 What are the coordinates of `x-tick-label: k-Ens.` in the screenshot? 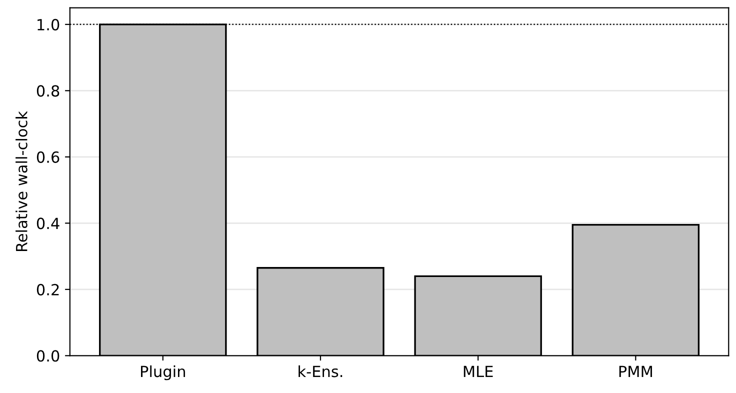 It's located at (320, 371).